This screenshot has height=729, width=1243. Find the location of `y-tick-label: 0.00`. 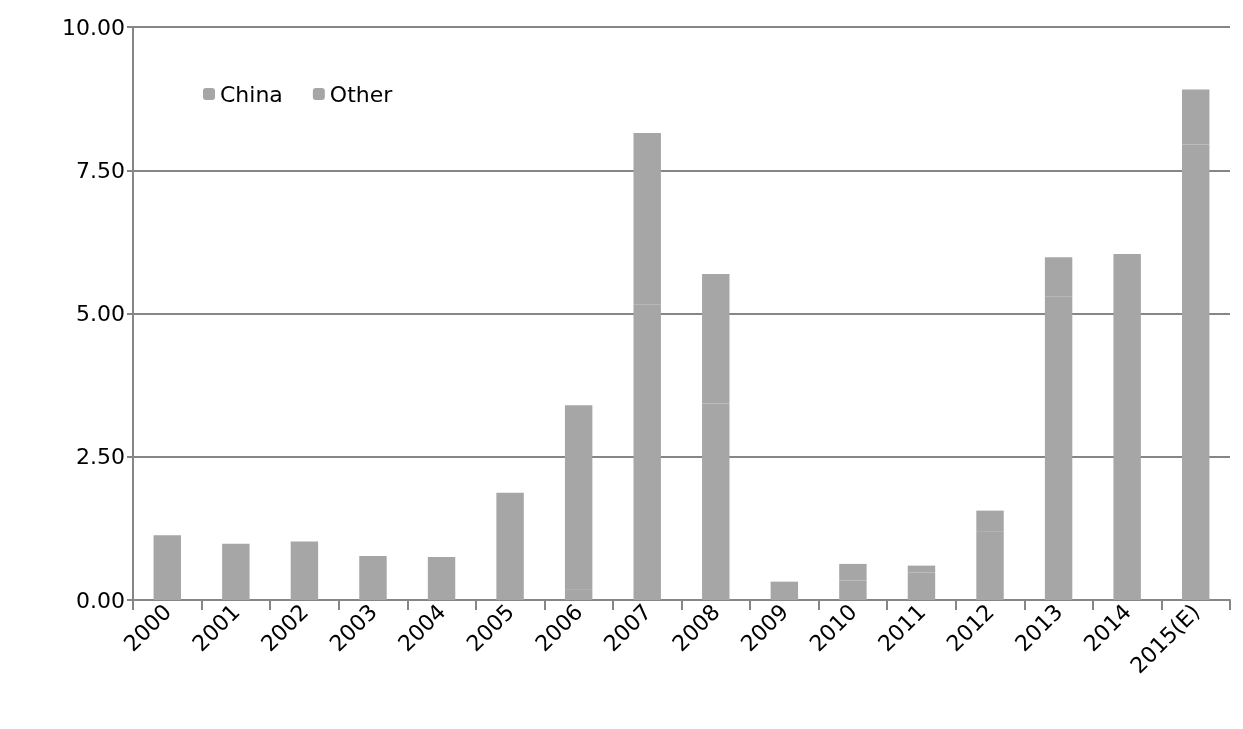

y-tick-label: 0.00 is located at coordinates (100, 600).